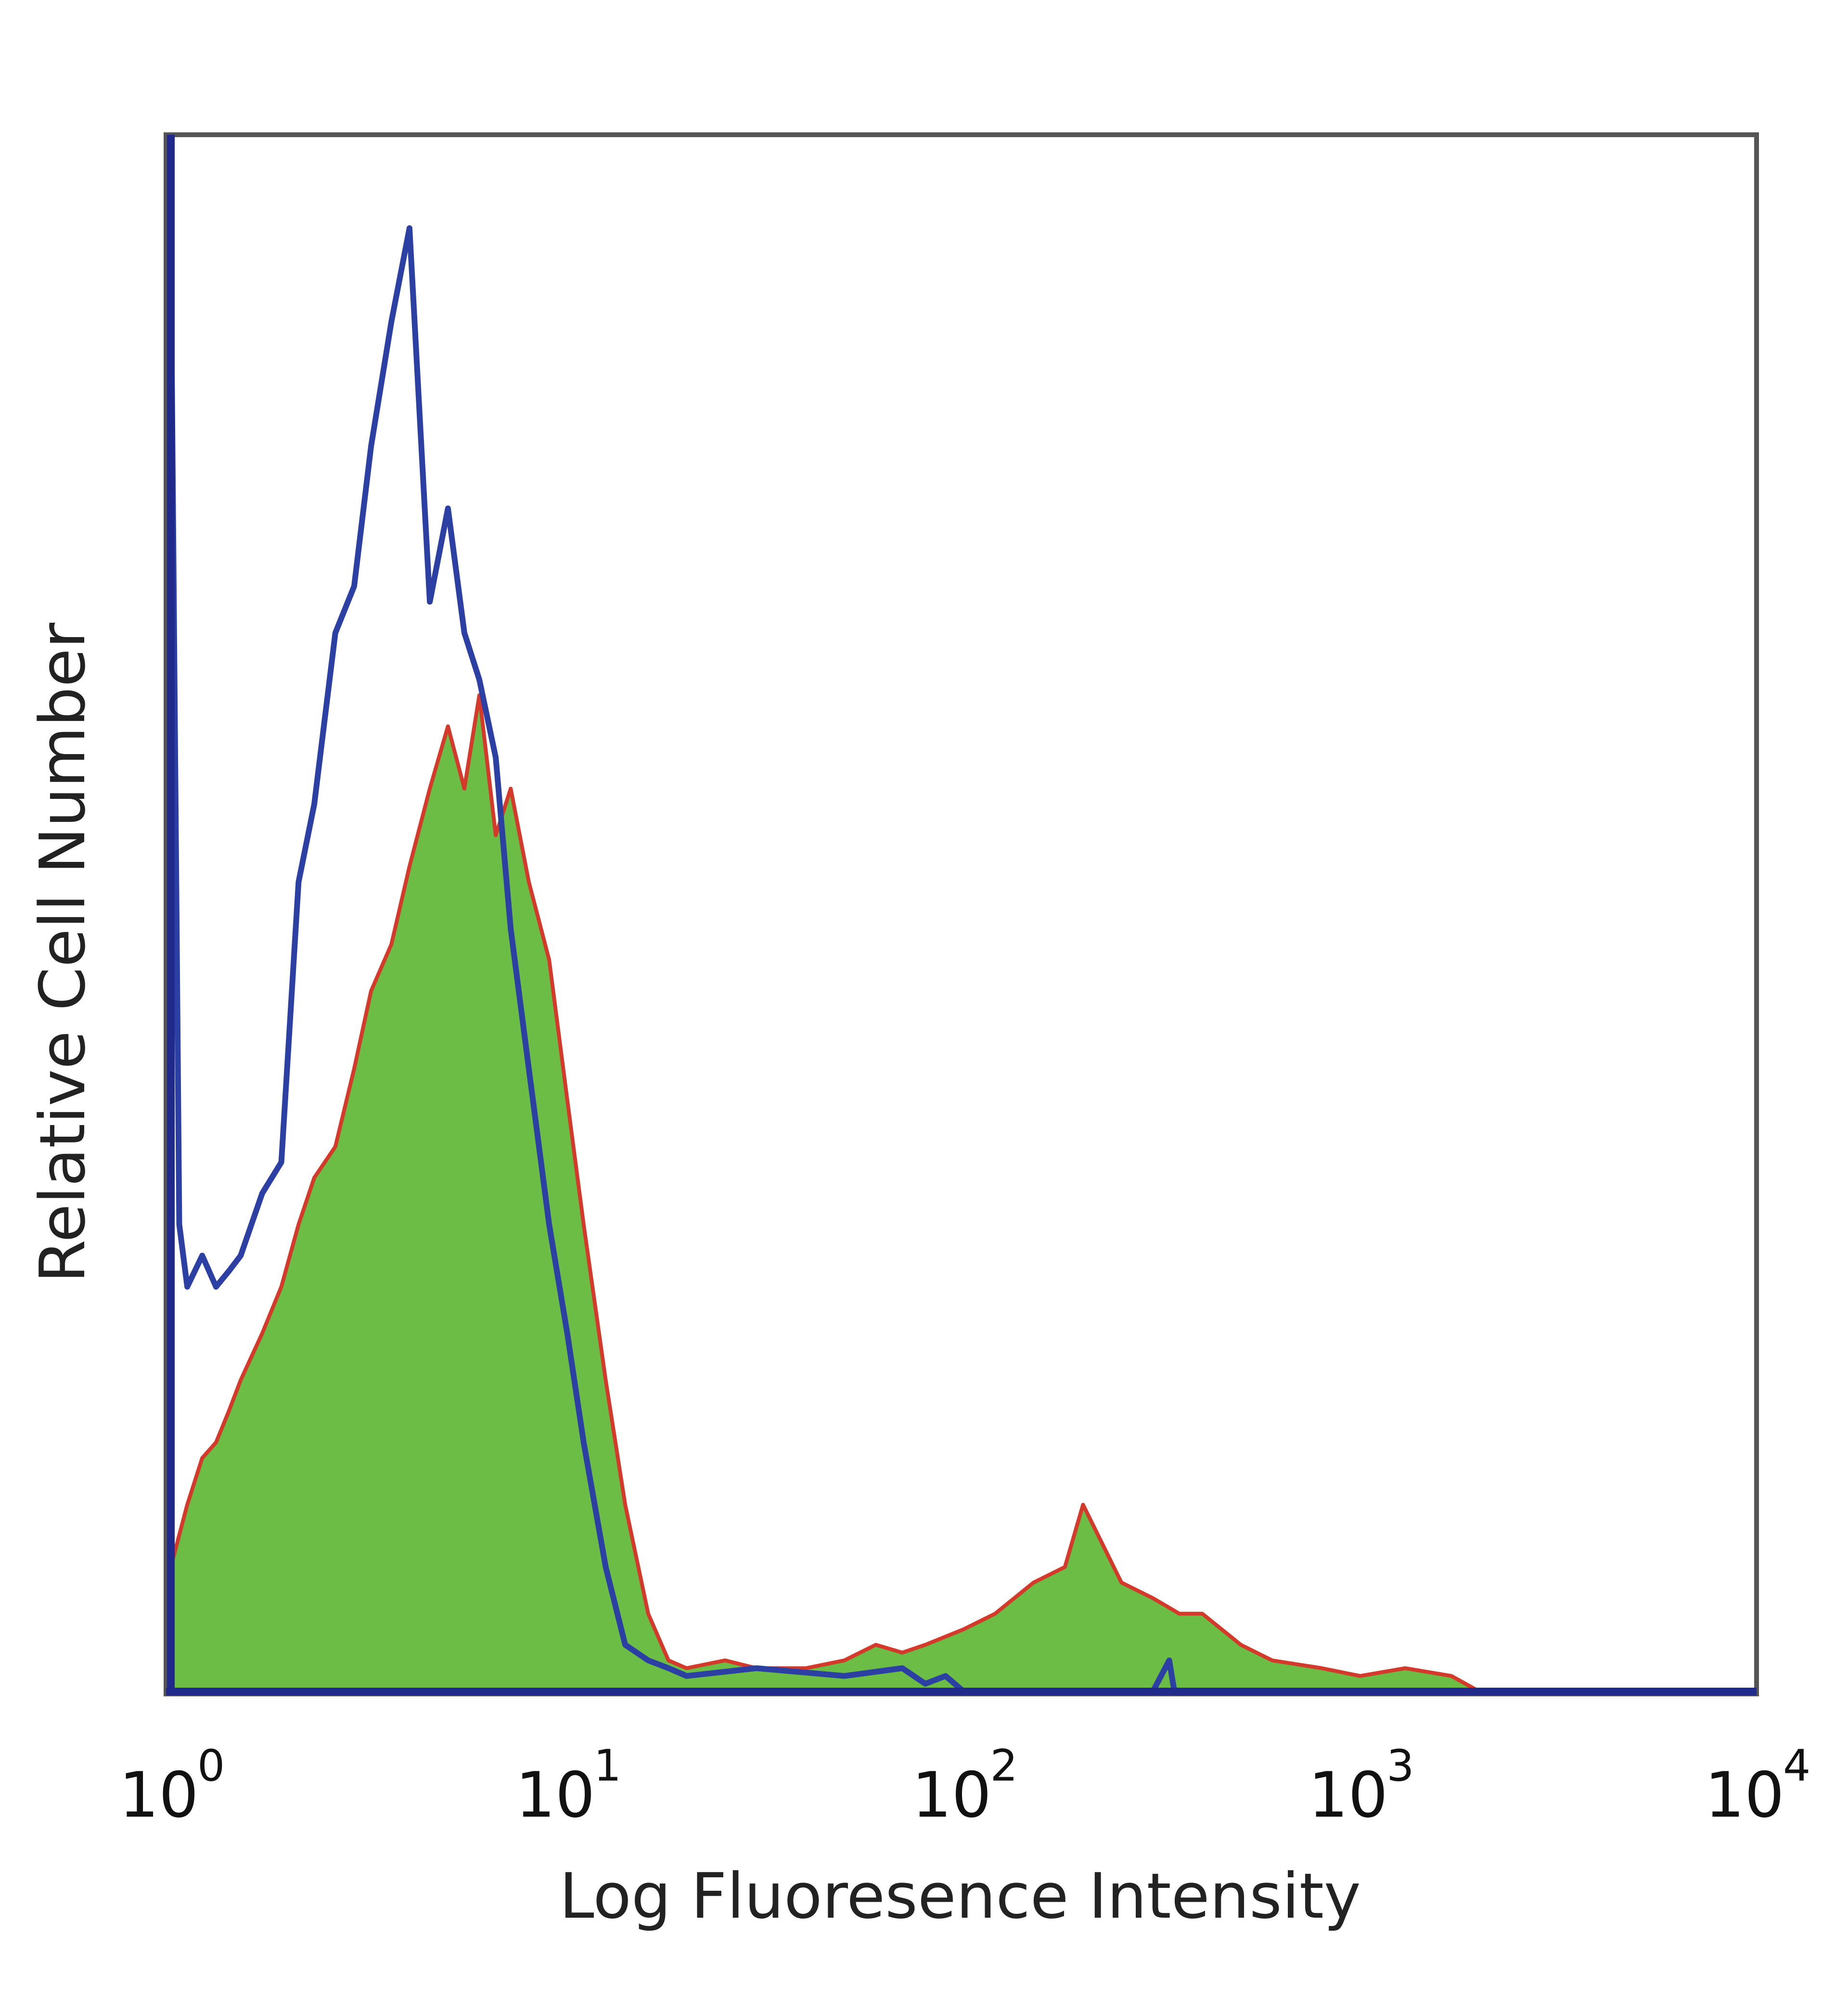 The image size is (1848, 2000). What do you see at coordinates (62, 952) in the screenshot?
I see `y-axis-title: Relative Cell Number` at bounding box center [62, 952].